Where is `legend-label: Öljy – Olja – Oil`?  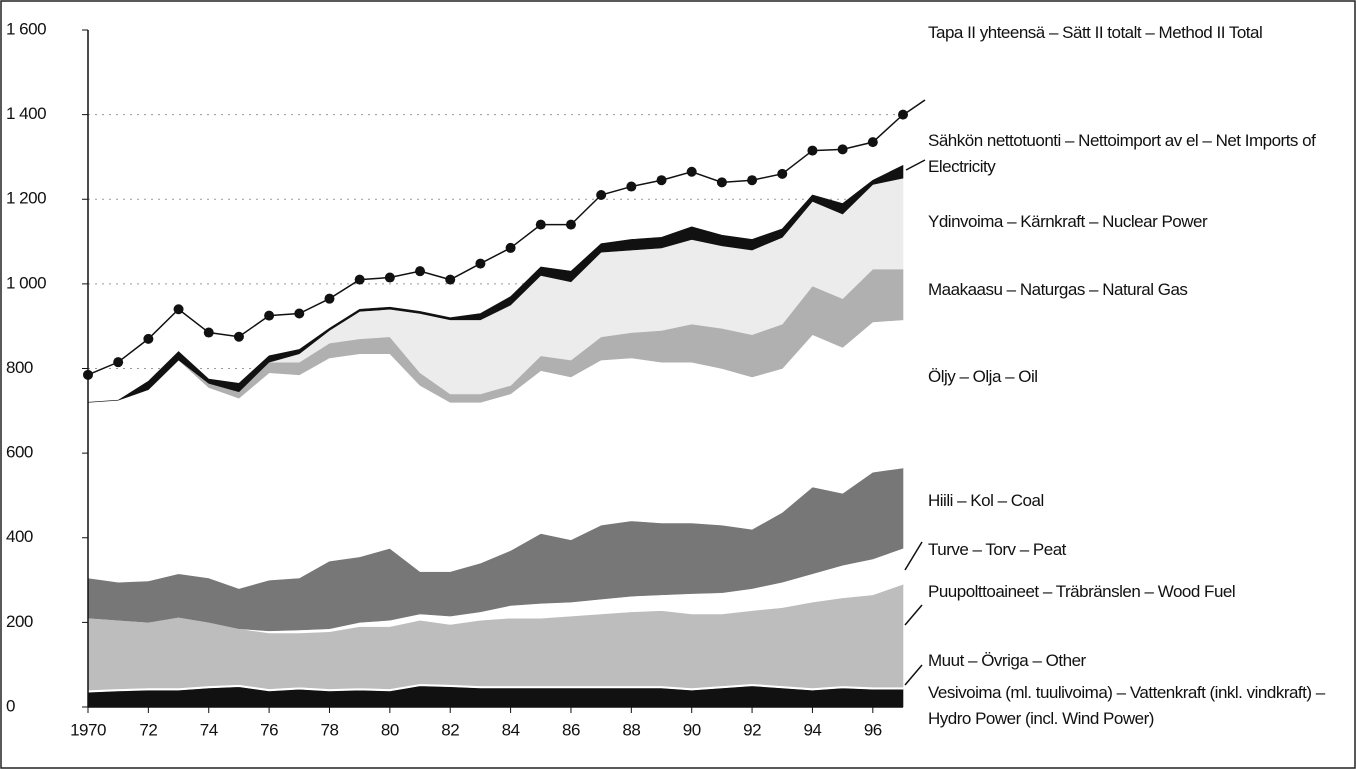
legend-label: Öljy – Olja – Oil is located at coordinates (983, 376).